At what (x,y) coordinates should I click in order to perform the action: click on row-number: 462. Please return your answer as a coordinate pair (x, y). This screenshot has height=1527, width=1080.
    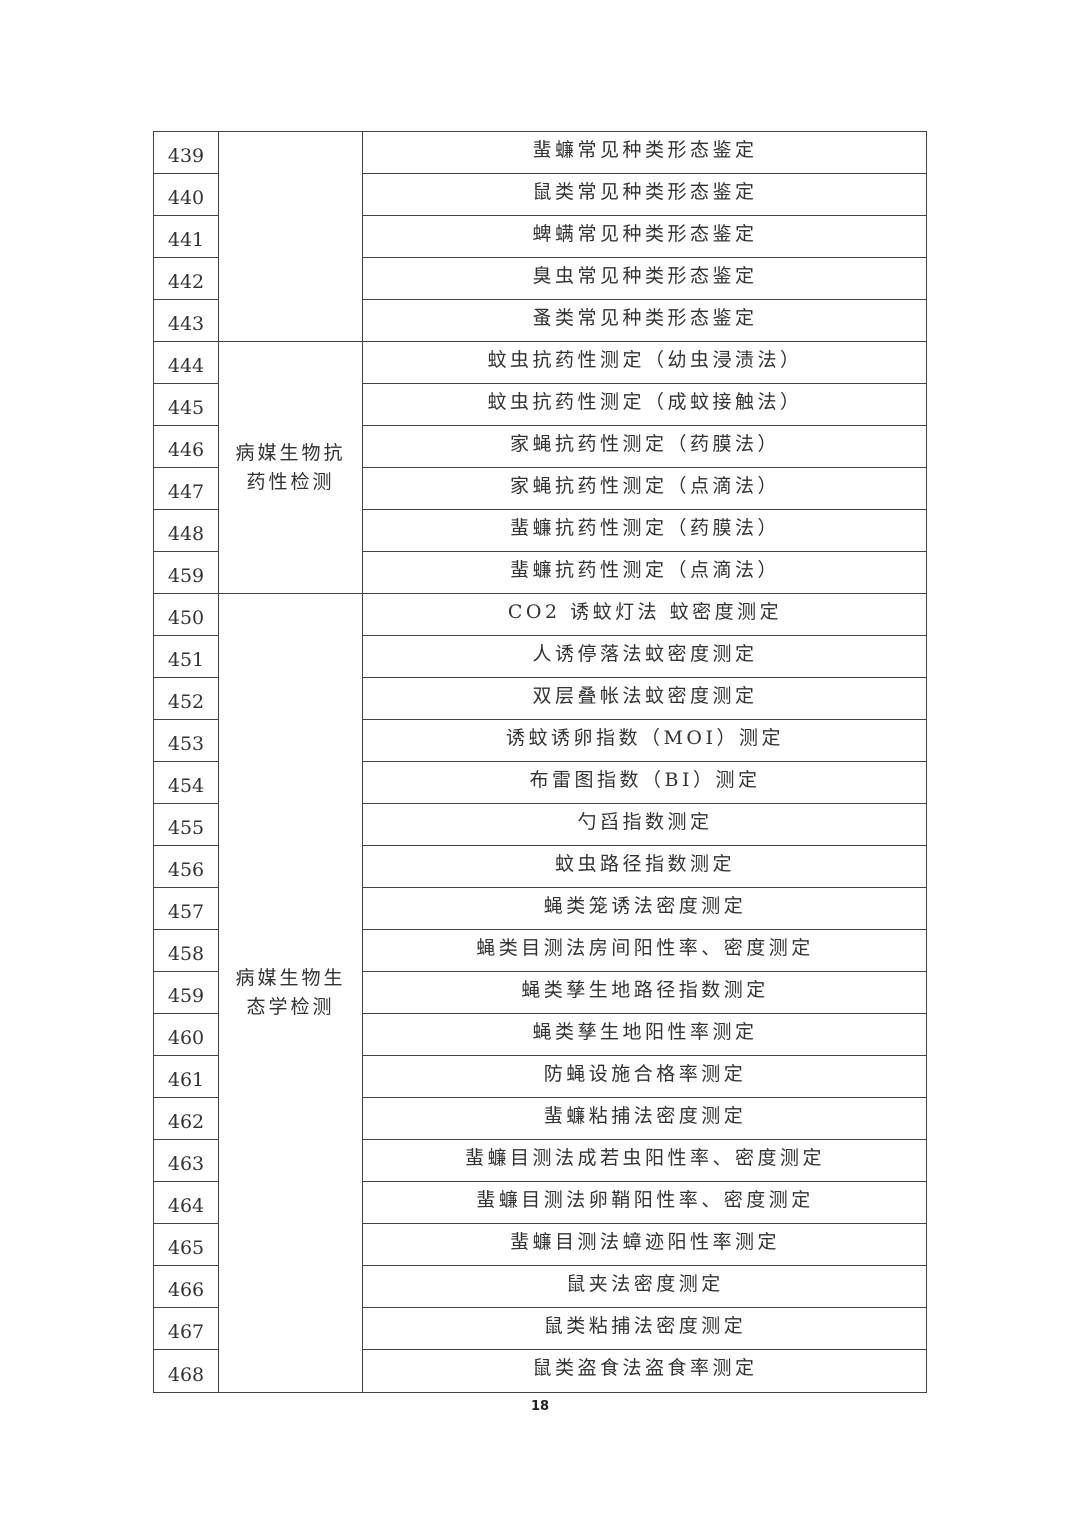
    Looking at the image, I should click on (186, 1119).